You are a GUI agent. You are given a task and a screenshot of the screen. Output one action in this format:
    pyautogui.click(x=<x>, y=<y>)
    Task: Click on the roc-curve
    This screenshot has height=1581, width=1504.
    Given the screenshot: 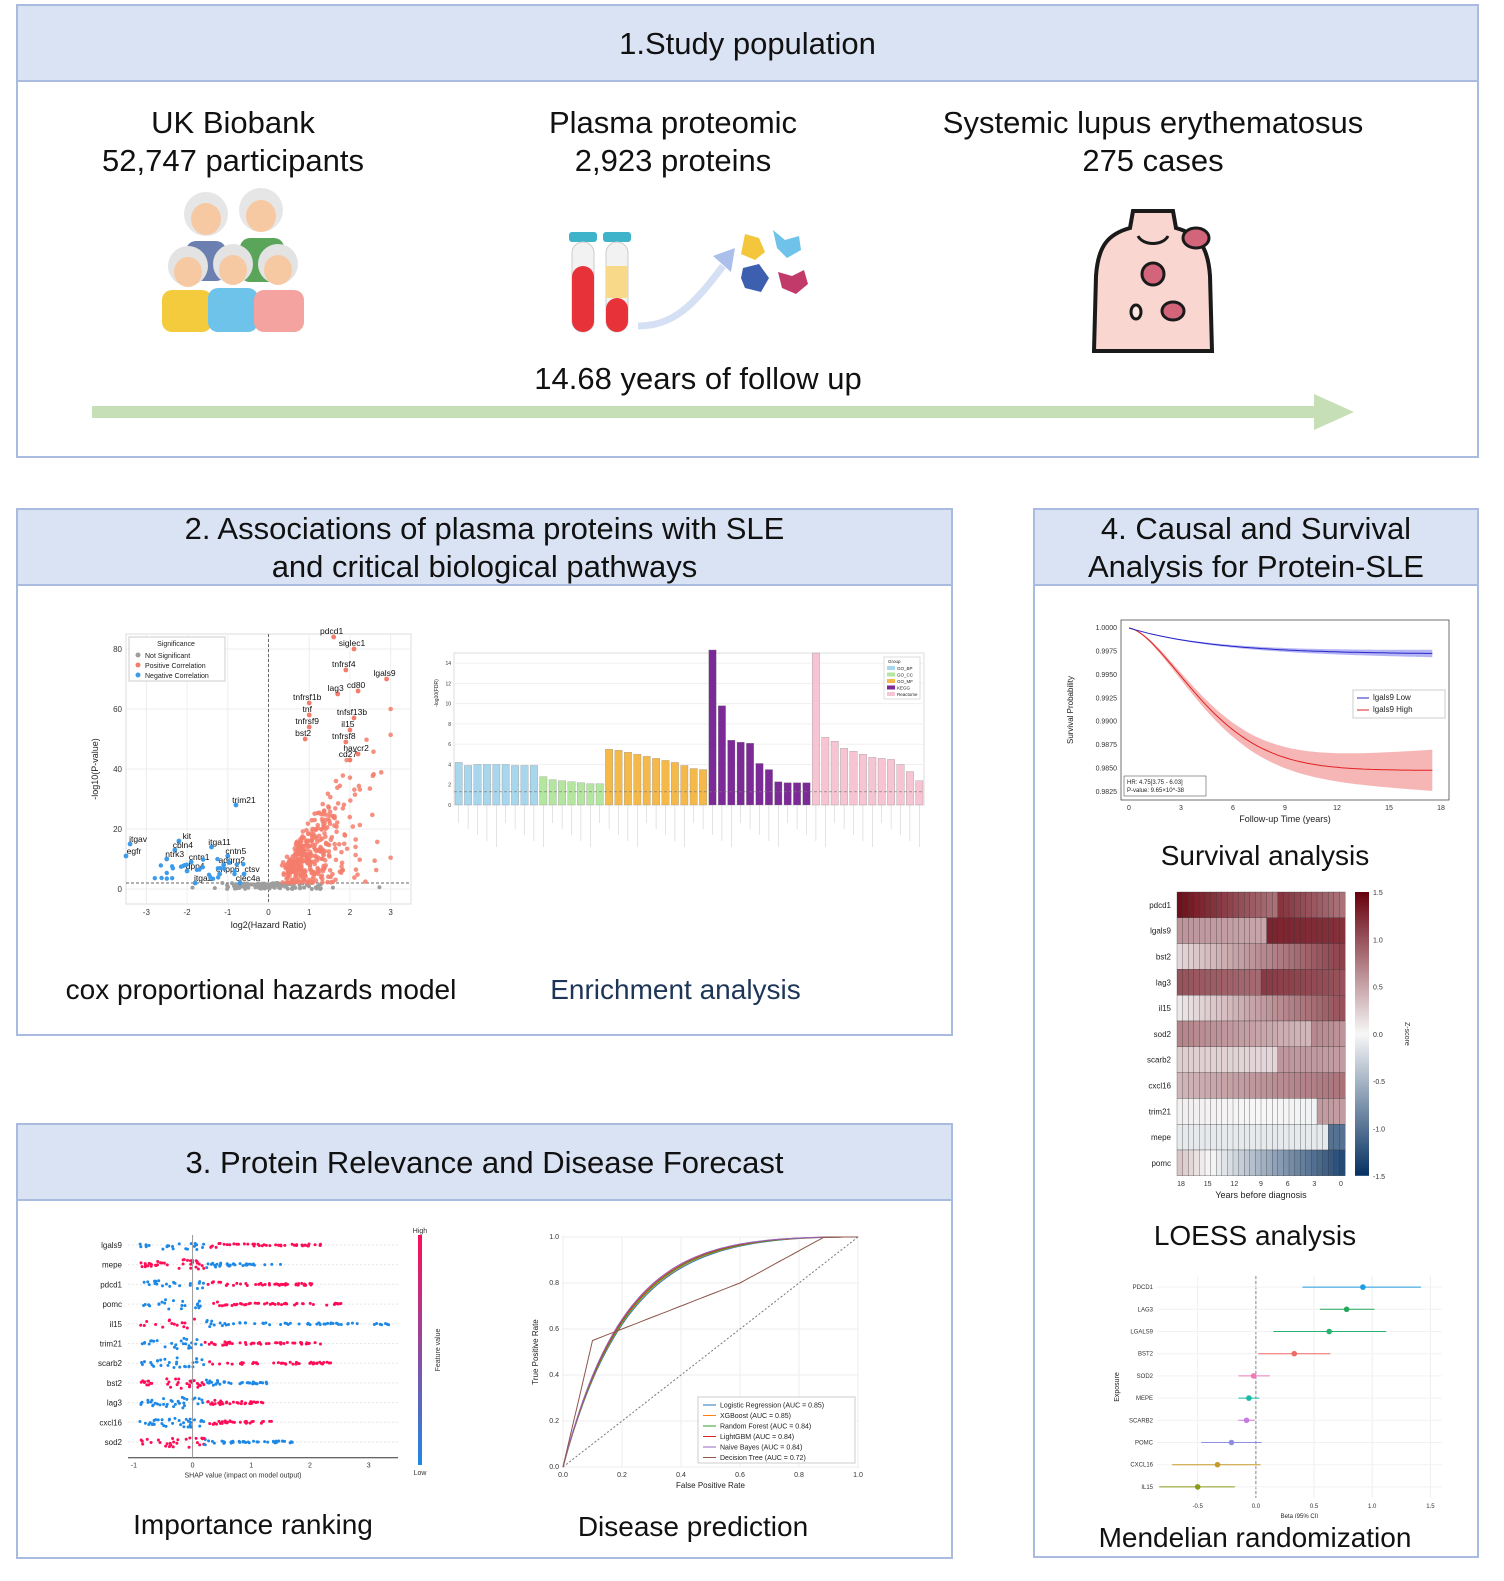 What is the action you would take?
    pyautogui.click(x=710, y=1352)
    